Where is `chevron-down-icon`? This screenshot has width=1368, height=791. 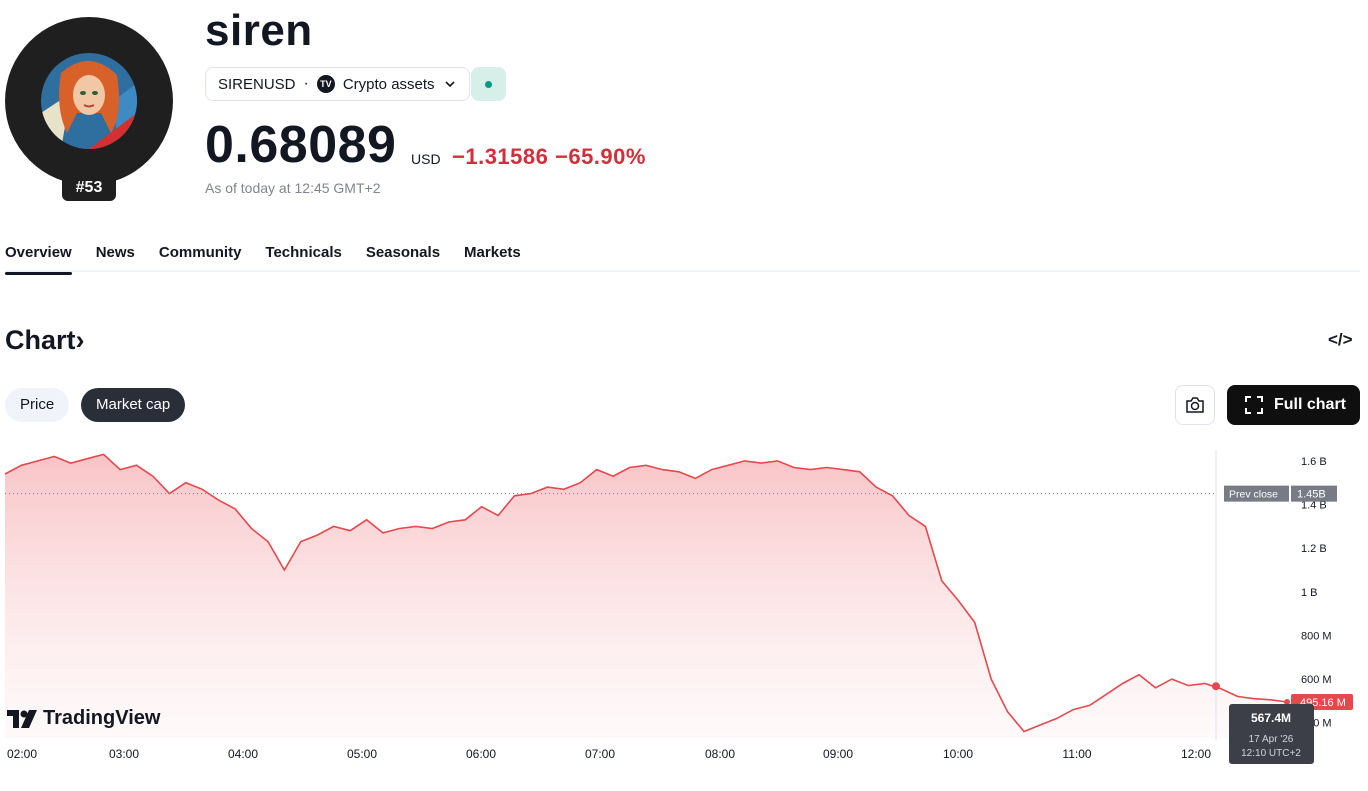
chevron-down-icon is located at coordinates (449, 84).